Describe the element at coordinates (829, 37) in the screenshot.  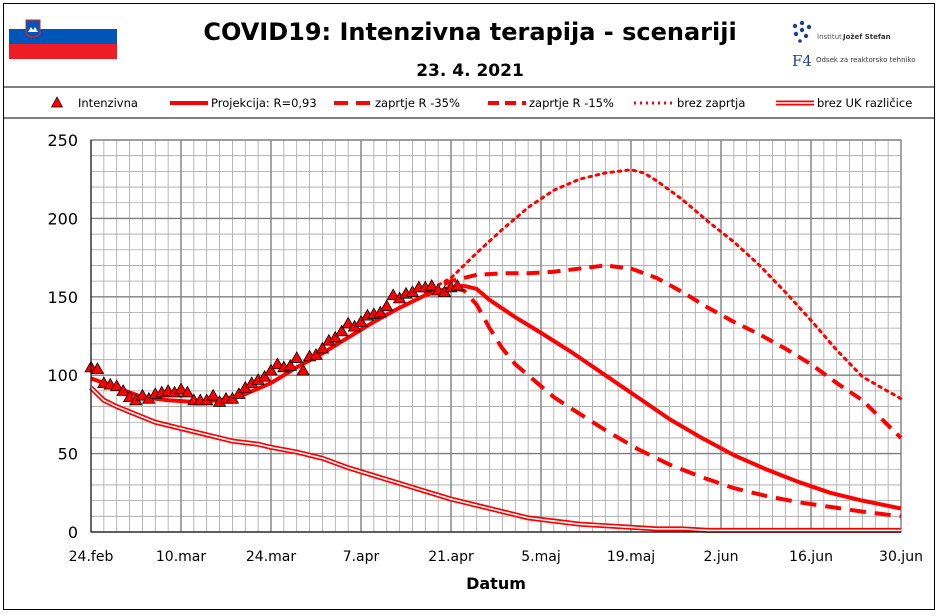
I see `logo-institute-prefix: Institut` at that location.